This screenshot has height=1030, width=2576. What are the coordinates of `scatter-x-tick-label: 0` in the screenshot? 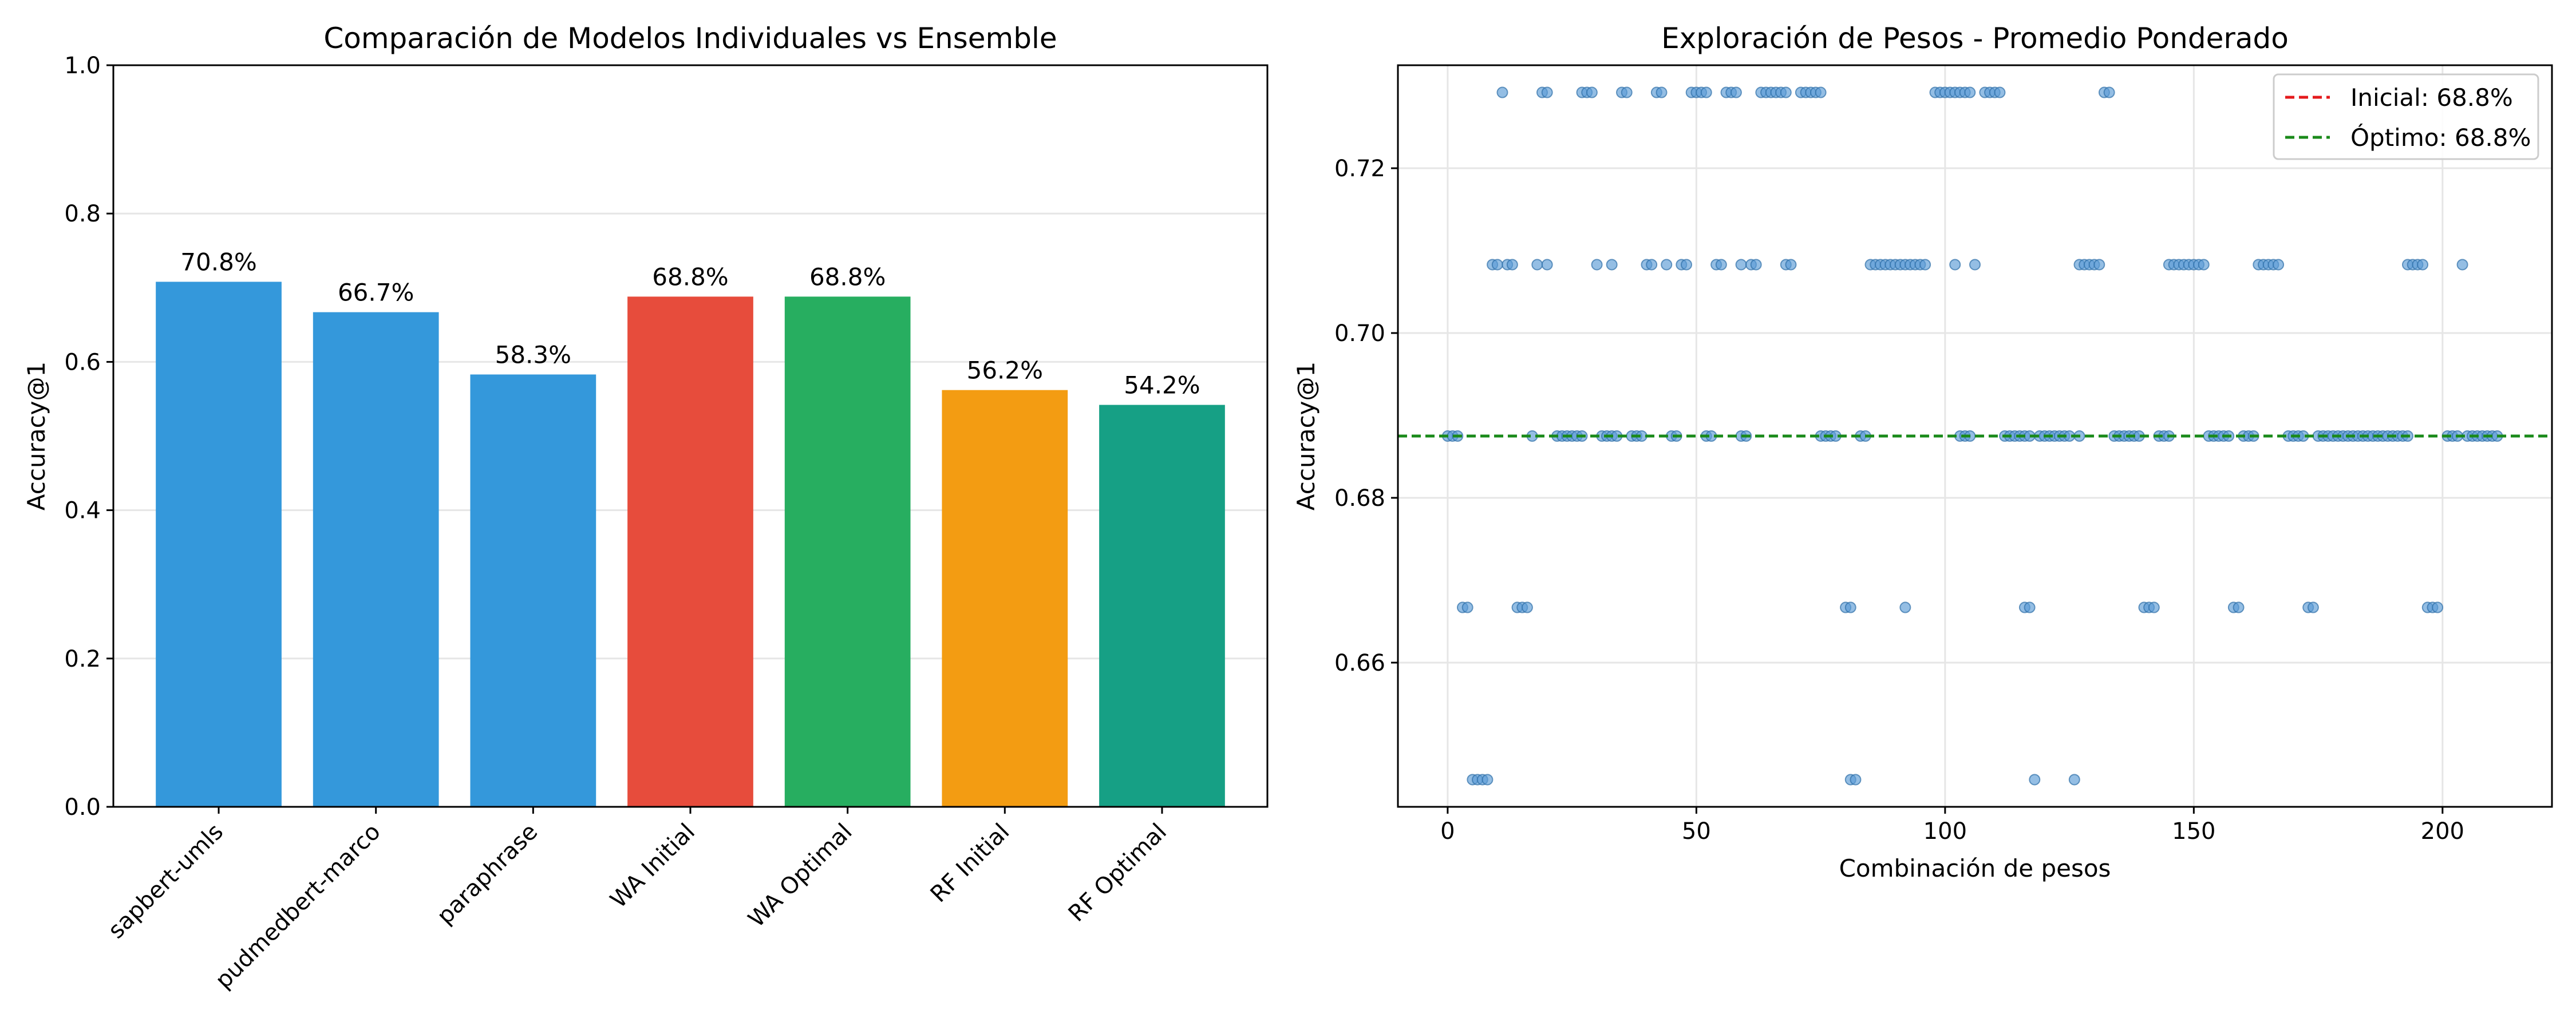 It's located at (1447, 831).